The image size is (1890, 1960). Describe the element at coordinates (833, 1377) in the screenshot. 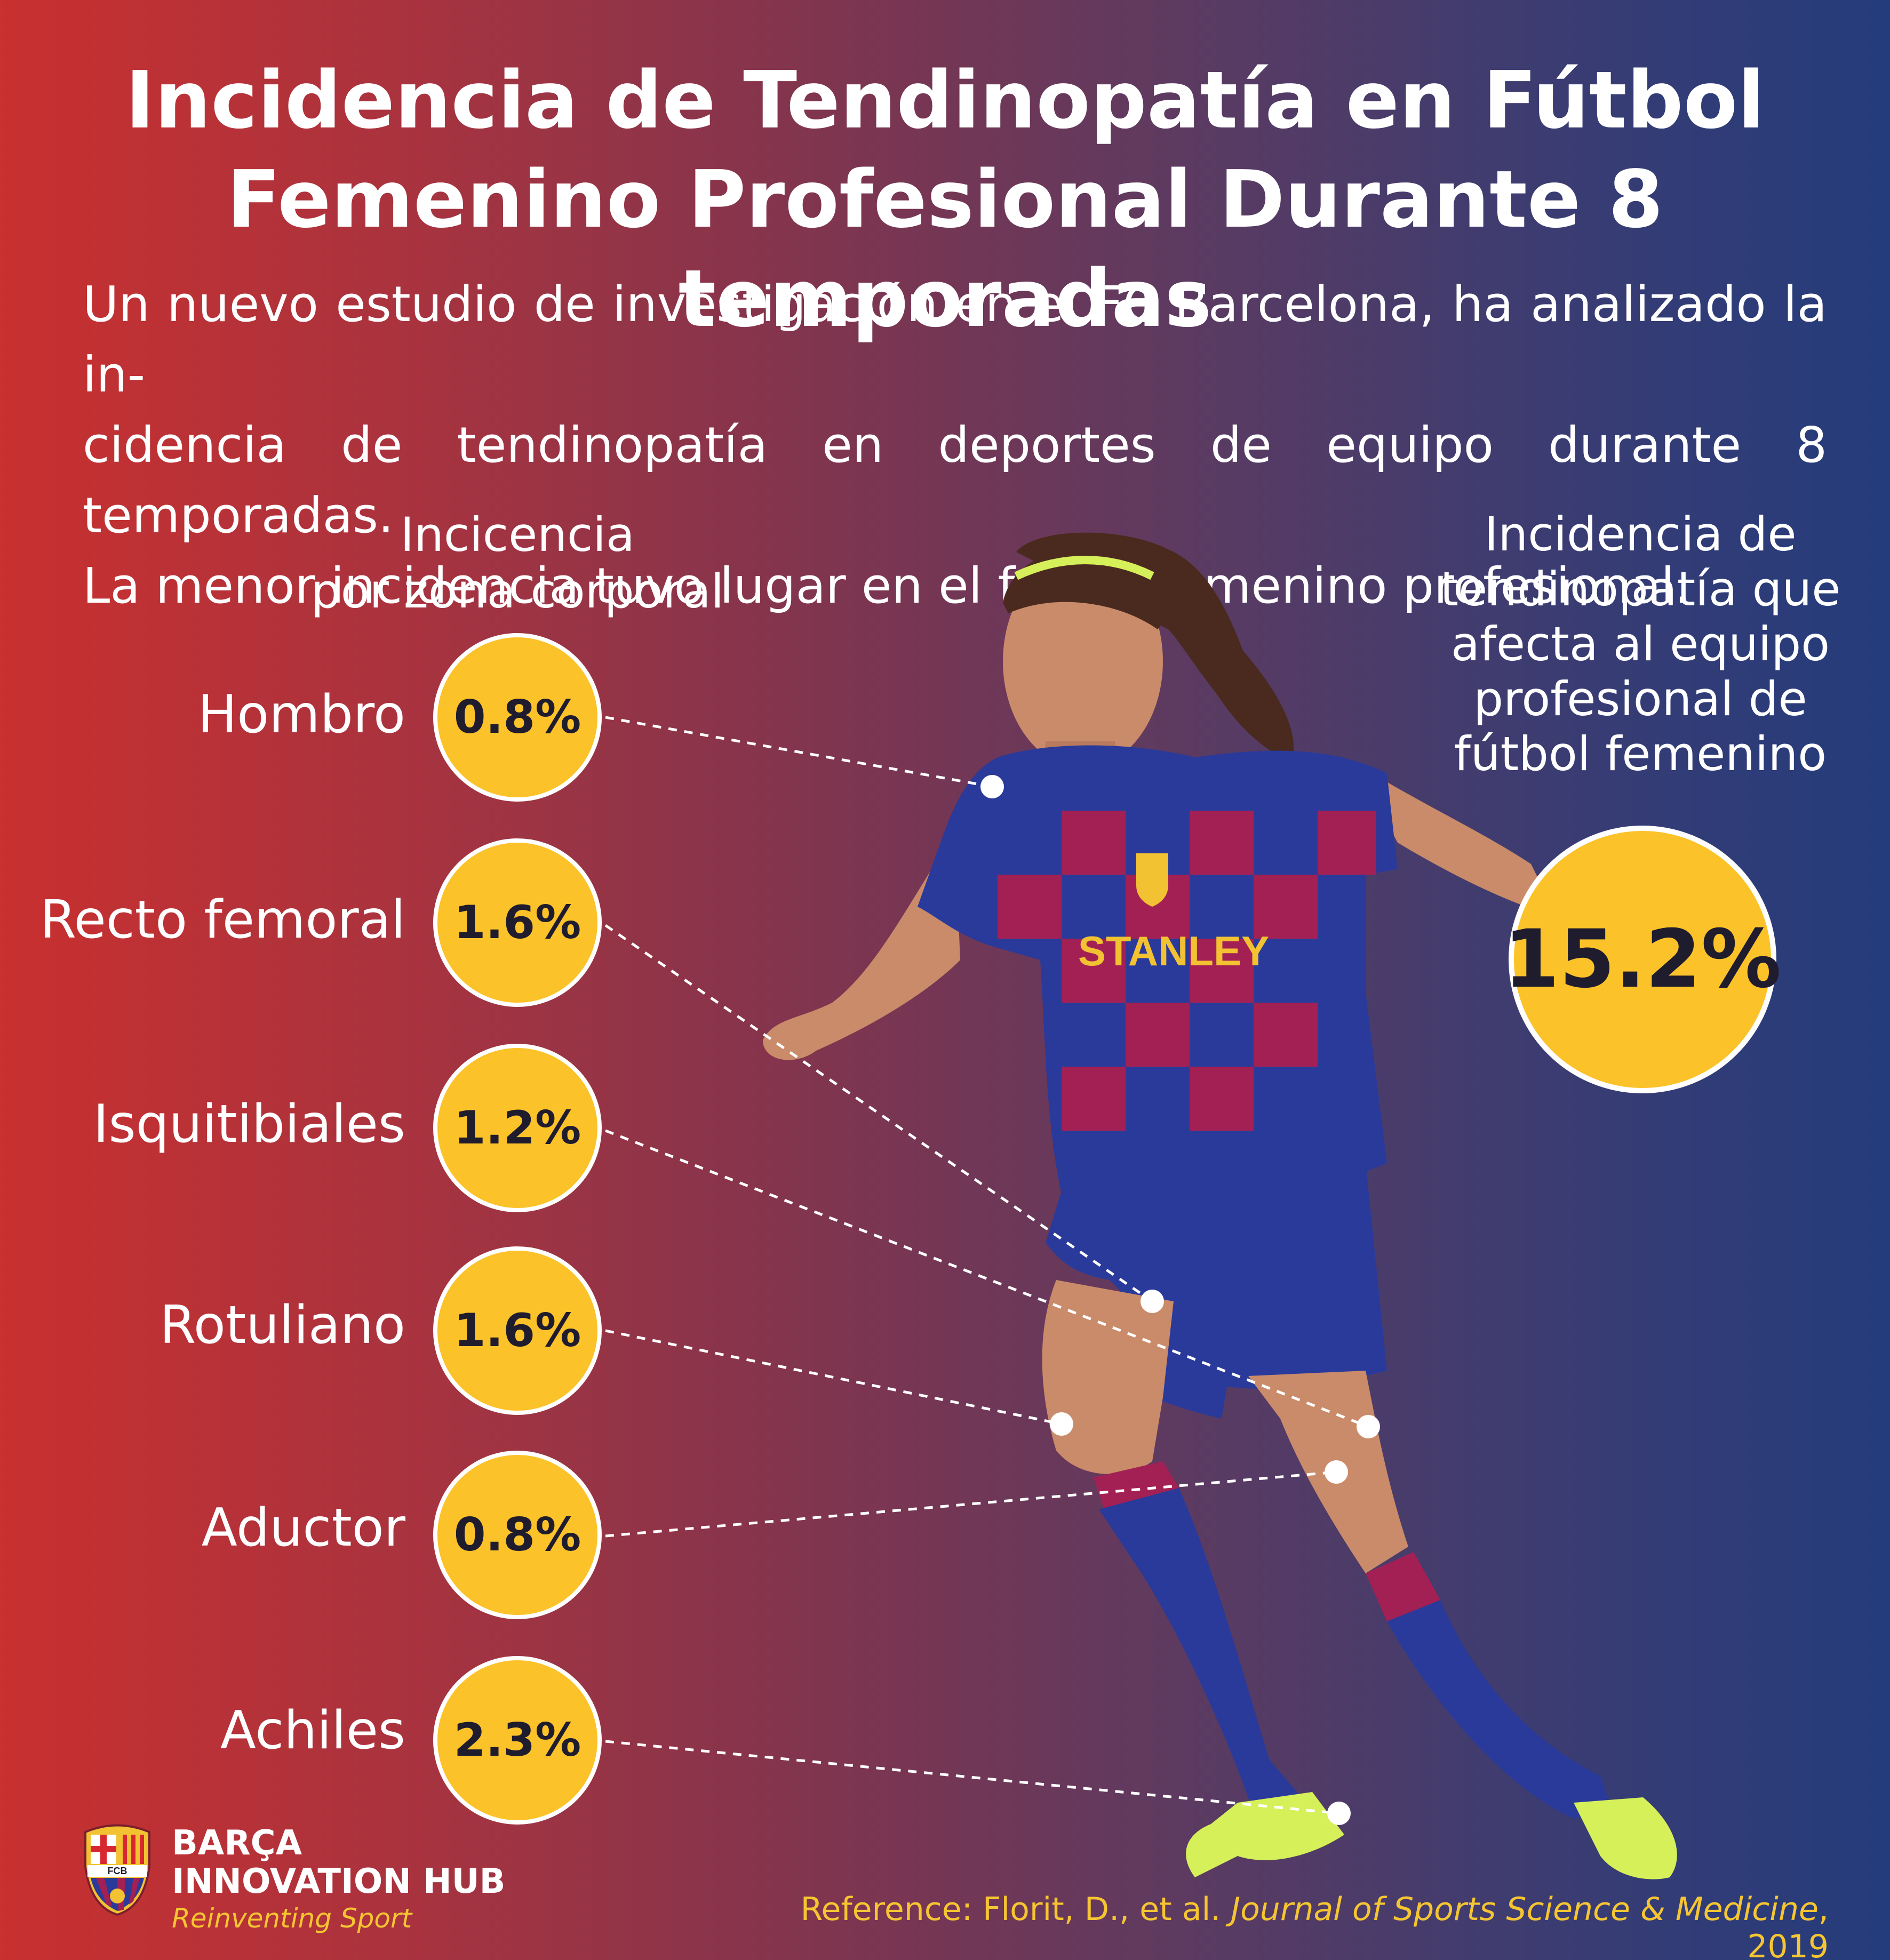

I see `connector-rotuliano` at that location.